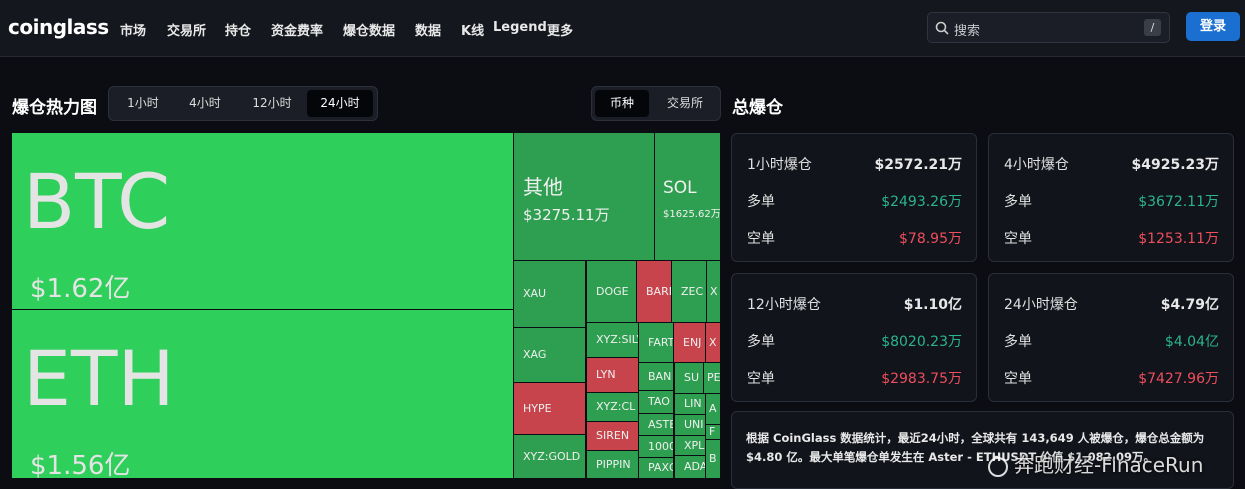  I want to click on card-value: $1.10亿, so click(932, 305).